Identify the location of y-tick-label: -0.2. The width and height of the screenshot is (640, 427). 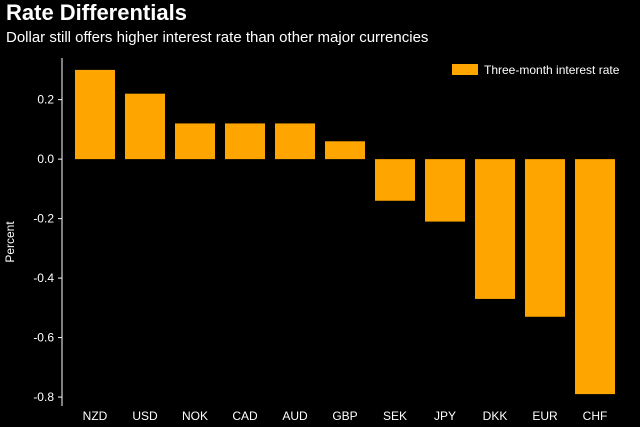
(43, 219).